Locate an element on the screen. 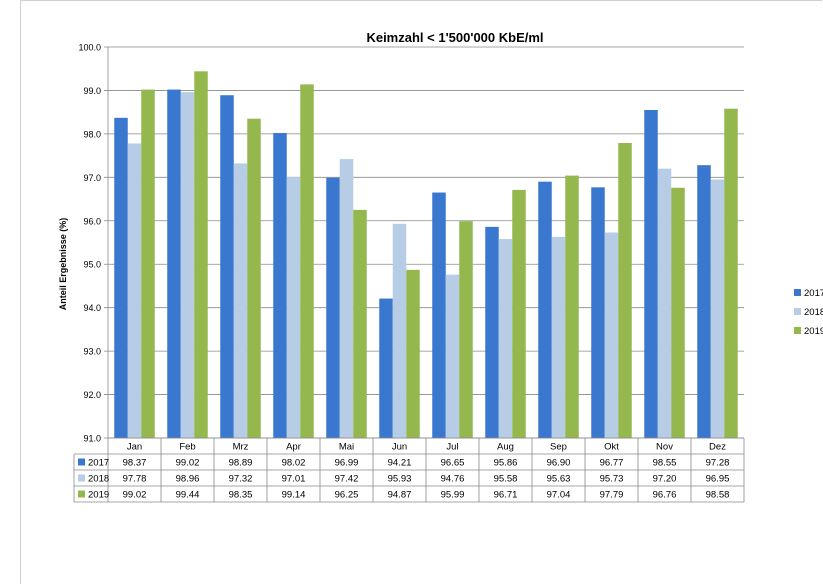  bar-2017-Jan is located at coordinates (121, 277).